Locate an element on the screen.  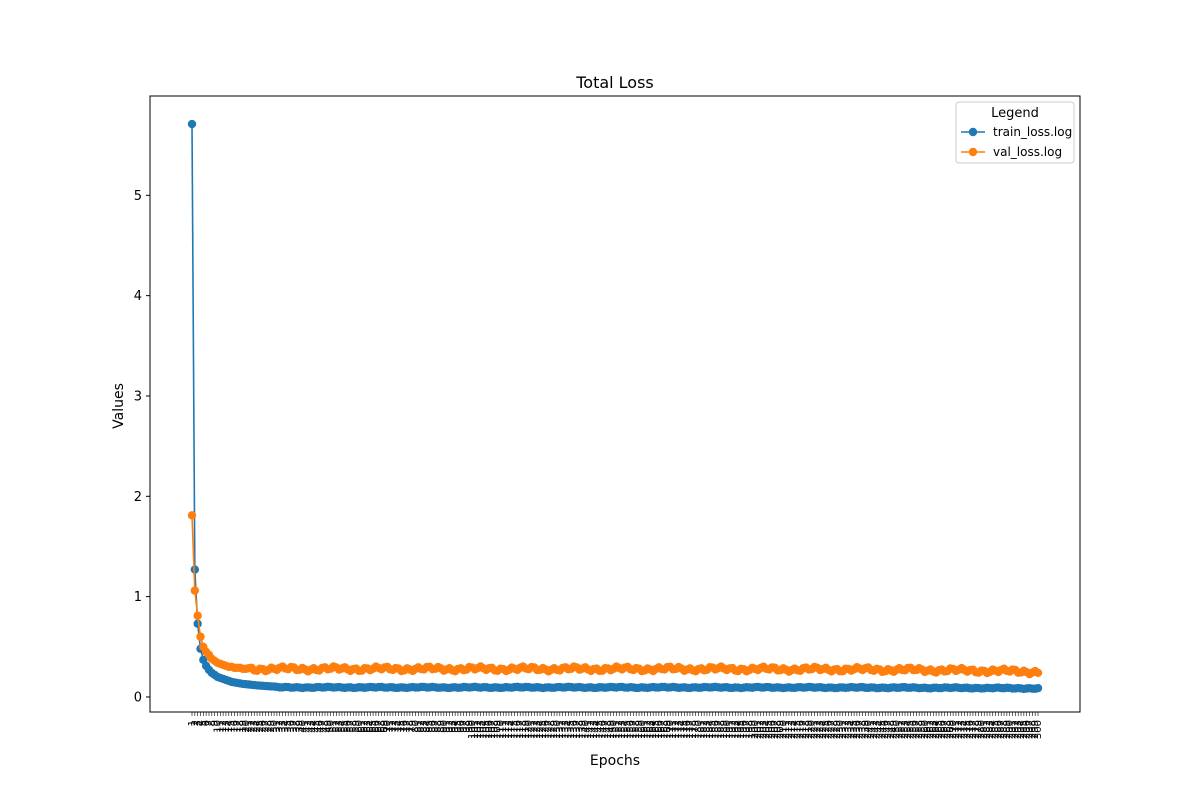
x-tick-label: 16 is located at coordinates (234, 726).